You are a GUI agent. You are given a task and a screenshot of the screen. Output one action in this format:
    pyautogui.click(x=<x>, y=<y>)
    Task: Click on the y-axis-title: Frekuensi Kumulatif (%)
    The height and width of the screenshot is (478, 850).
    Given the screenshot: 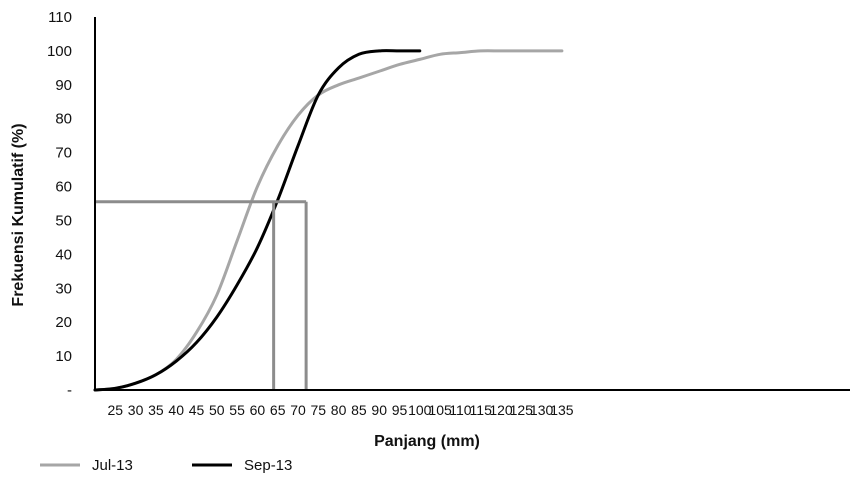 What is the action you would take?
    pyautogui.click(x=18, y=214)
    